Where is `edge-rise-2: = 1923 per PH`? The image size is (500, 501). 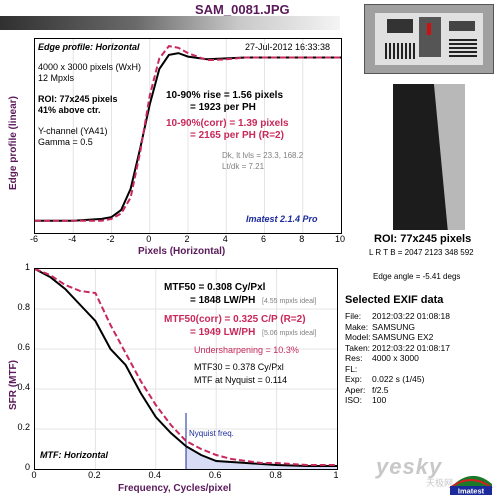
edge-rise-2: = 1923 per PH is located at coordinates (223, 107).